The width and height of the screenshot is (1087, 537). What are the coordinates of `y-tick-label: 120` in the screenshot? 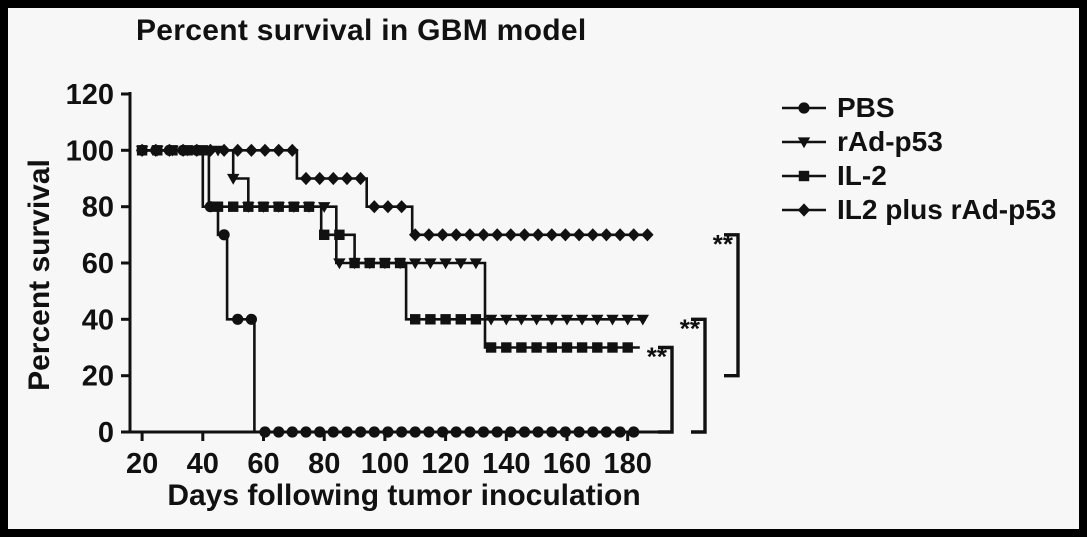 It's located at (90, 95).